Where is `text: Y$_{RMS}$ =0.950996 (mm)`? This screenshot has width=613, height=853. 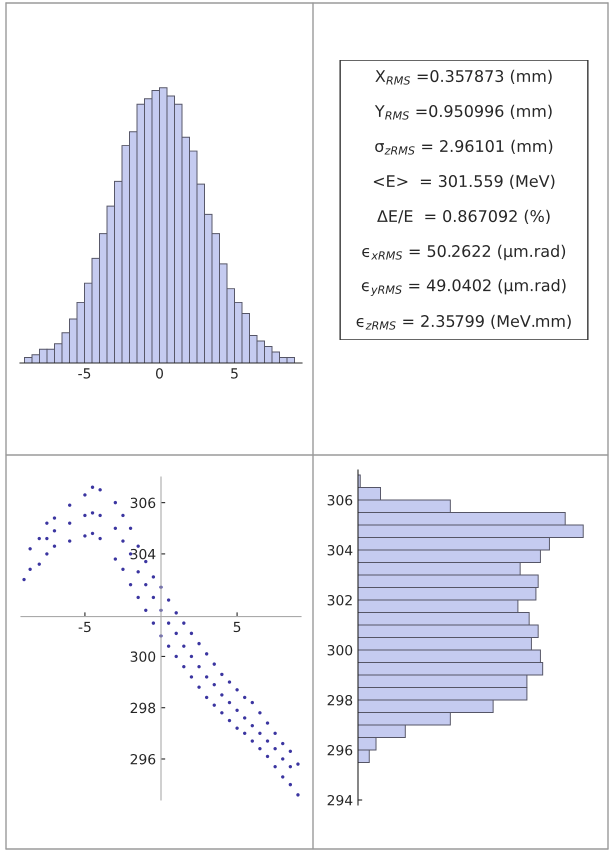 text: Y$_{RMS}$ =0.950996 (mm) is located at coordinates (463, 112).